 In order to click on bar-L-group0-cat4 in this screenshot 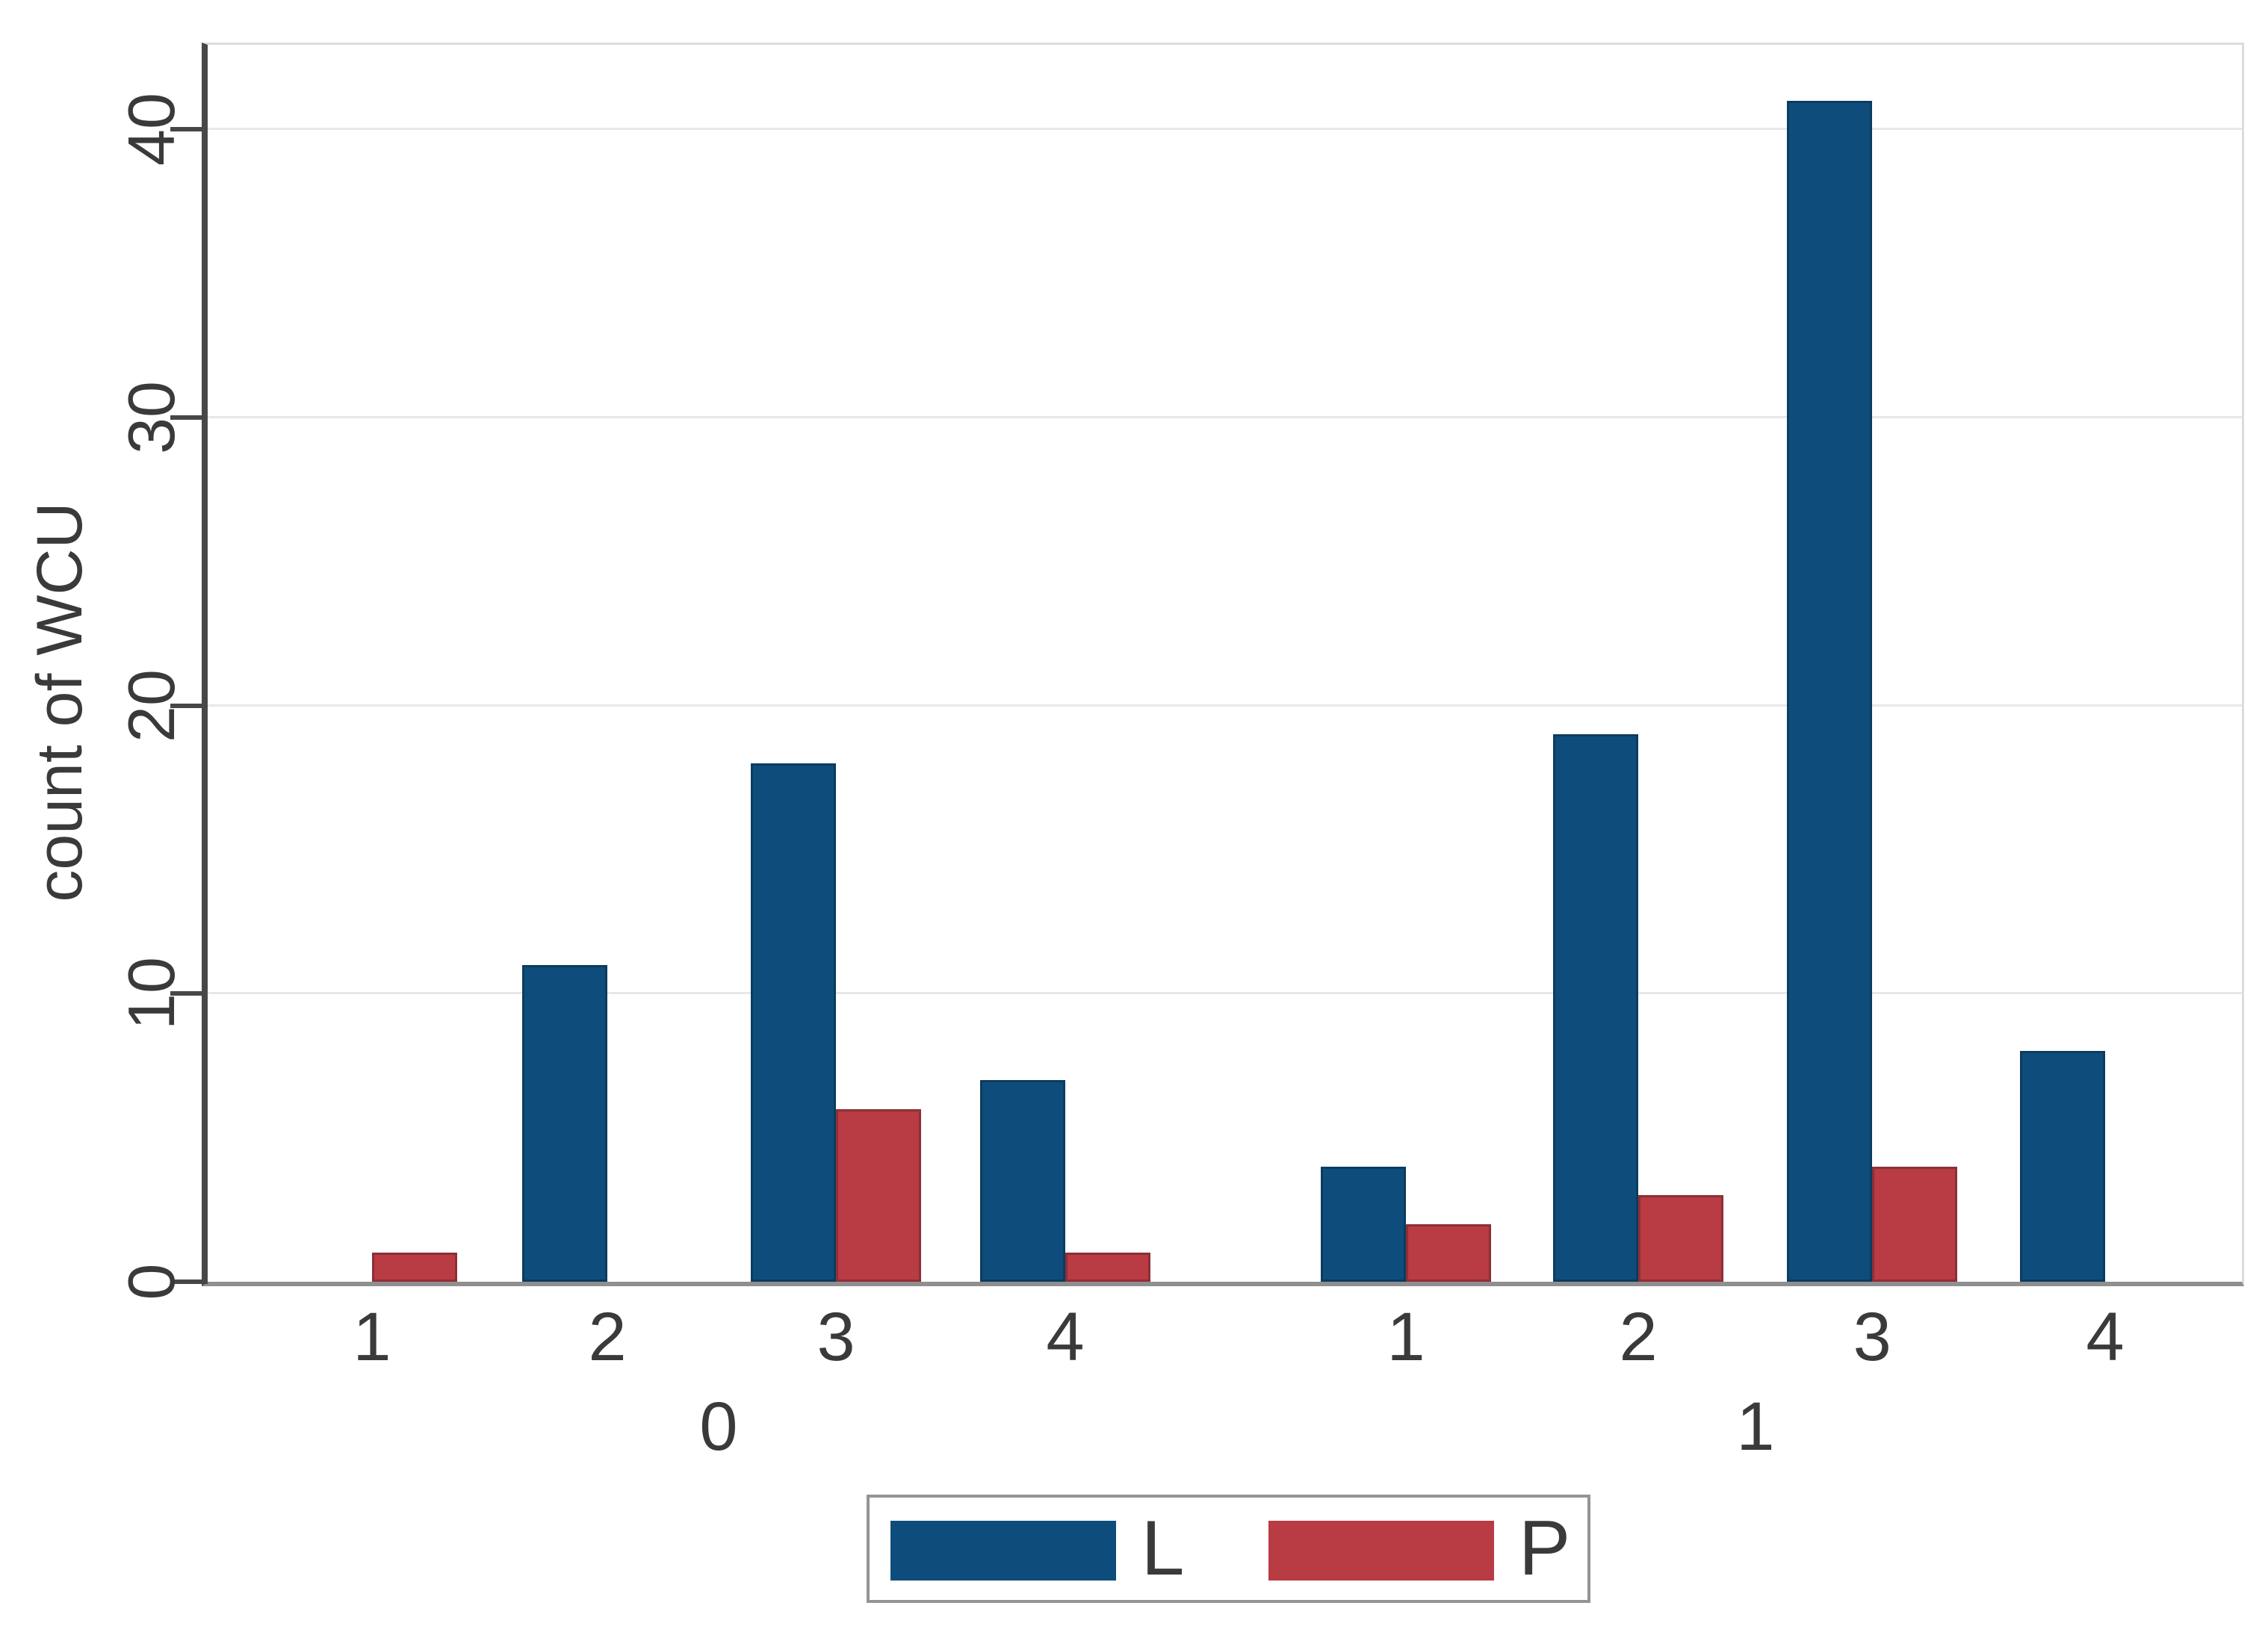, I will do `click(1022, 1181)`.